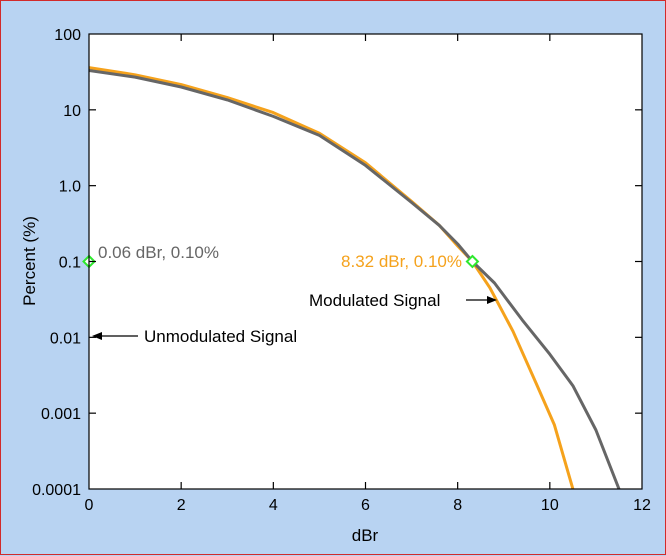  Describe the element at coordinates (70, 263) in the screenshot. I see `y-tick-label: 0.1` at that location.